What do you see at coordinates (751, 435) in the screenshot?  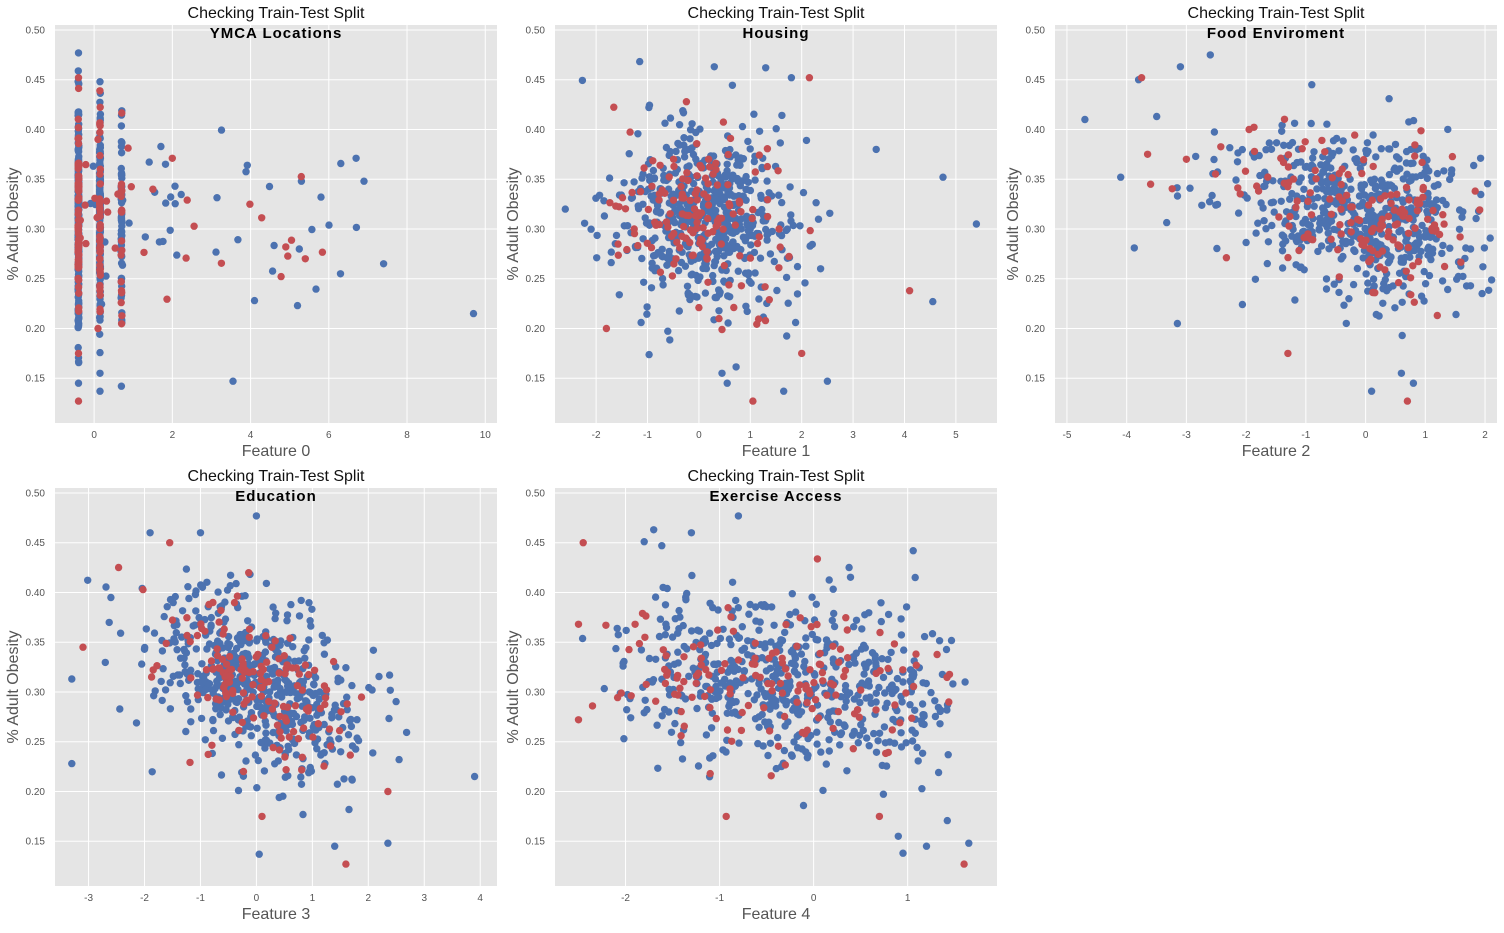 I see `x-tick-label: 1` at bounding box center [751, 435].